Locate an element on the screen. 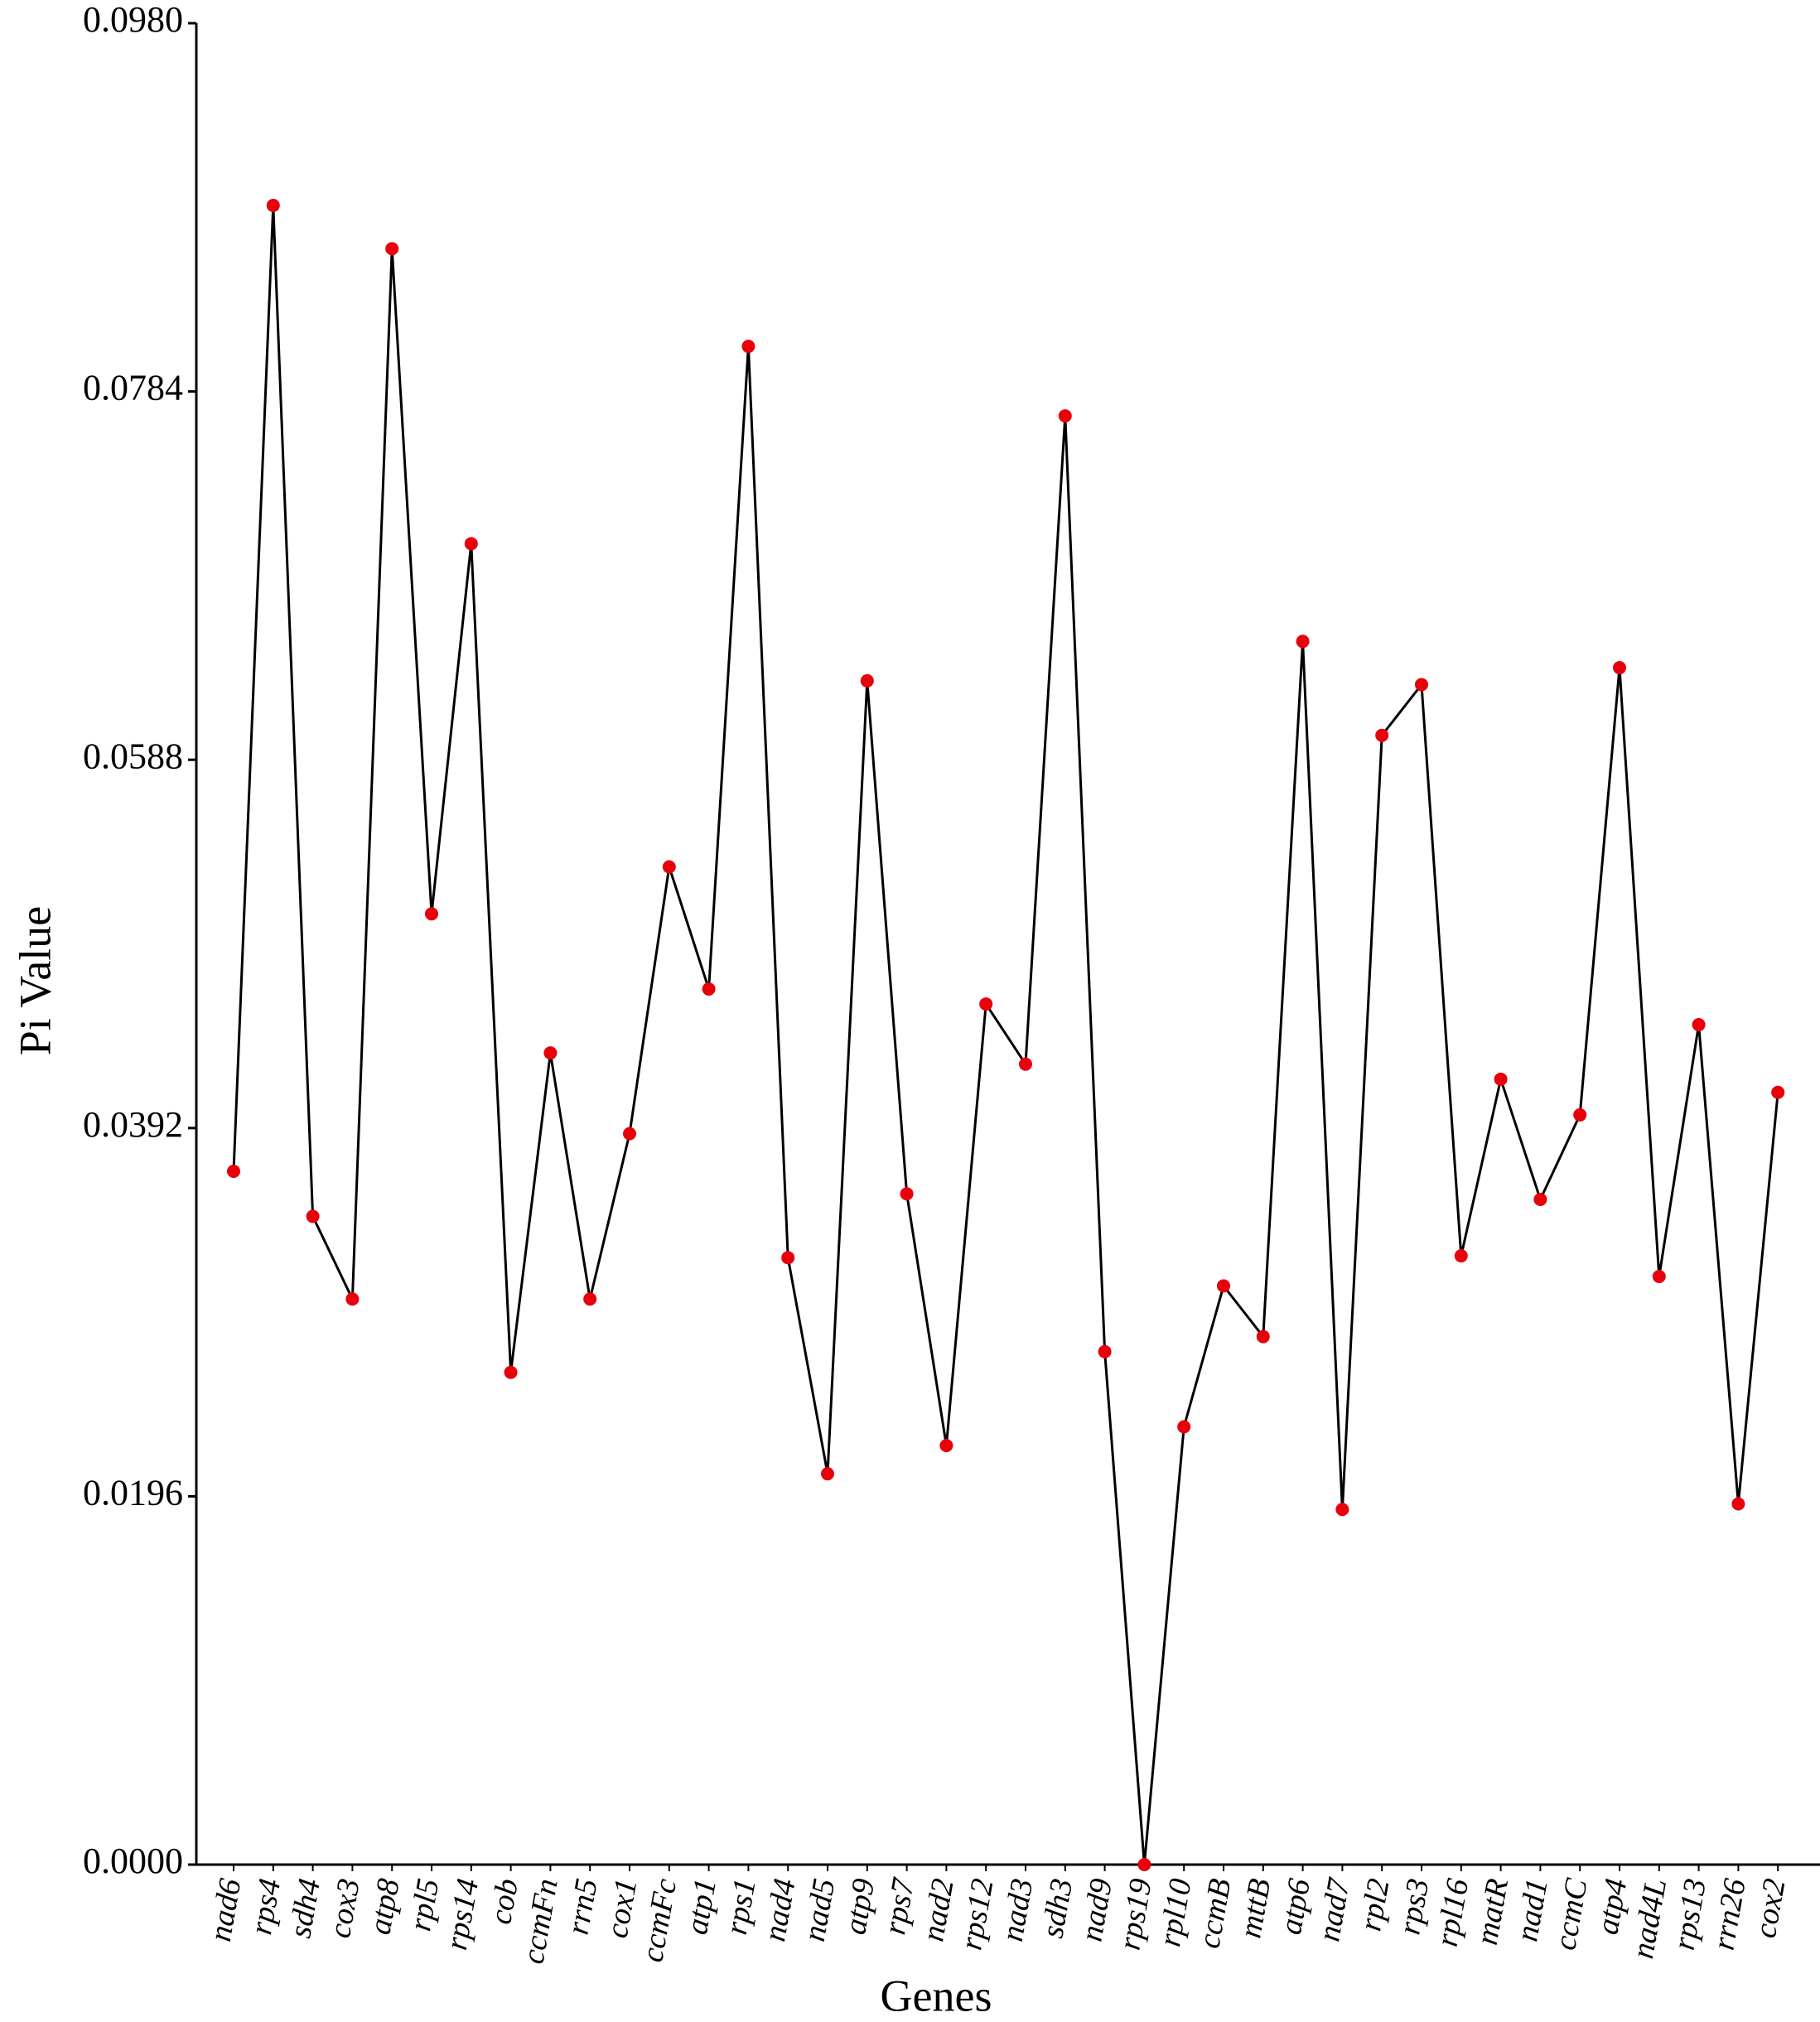 The image size is (1820, 2022). x-tick-label: atp9 is located at coordinates (859, 1907).